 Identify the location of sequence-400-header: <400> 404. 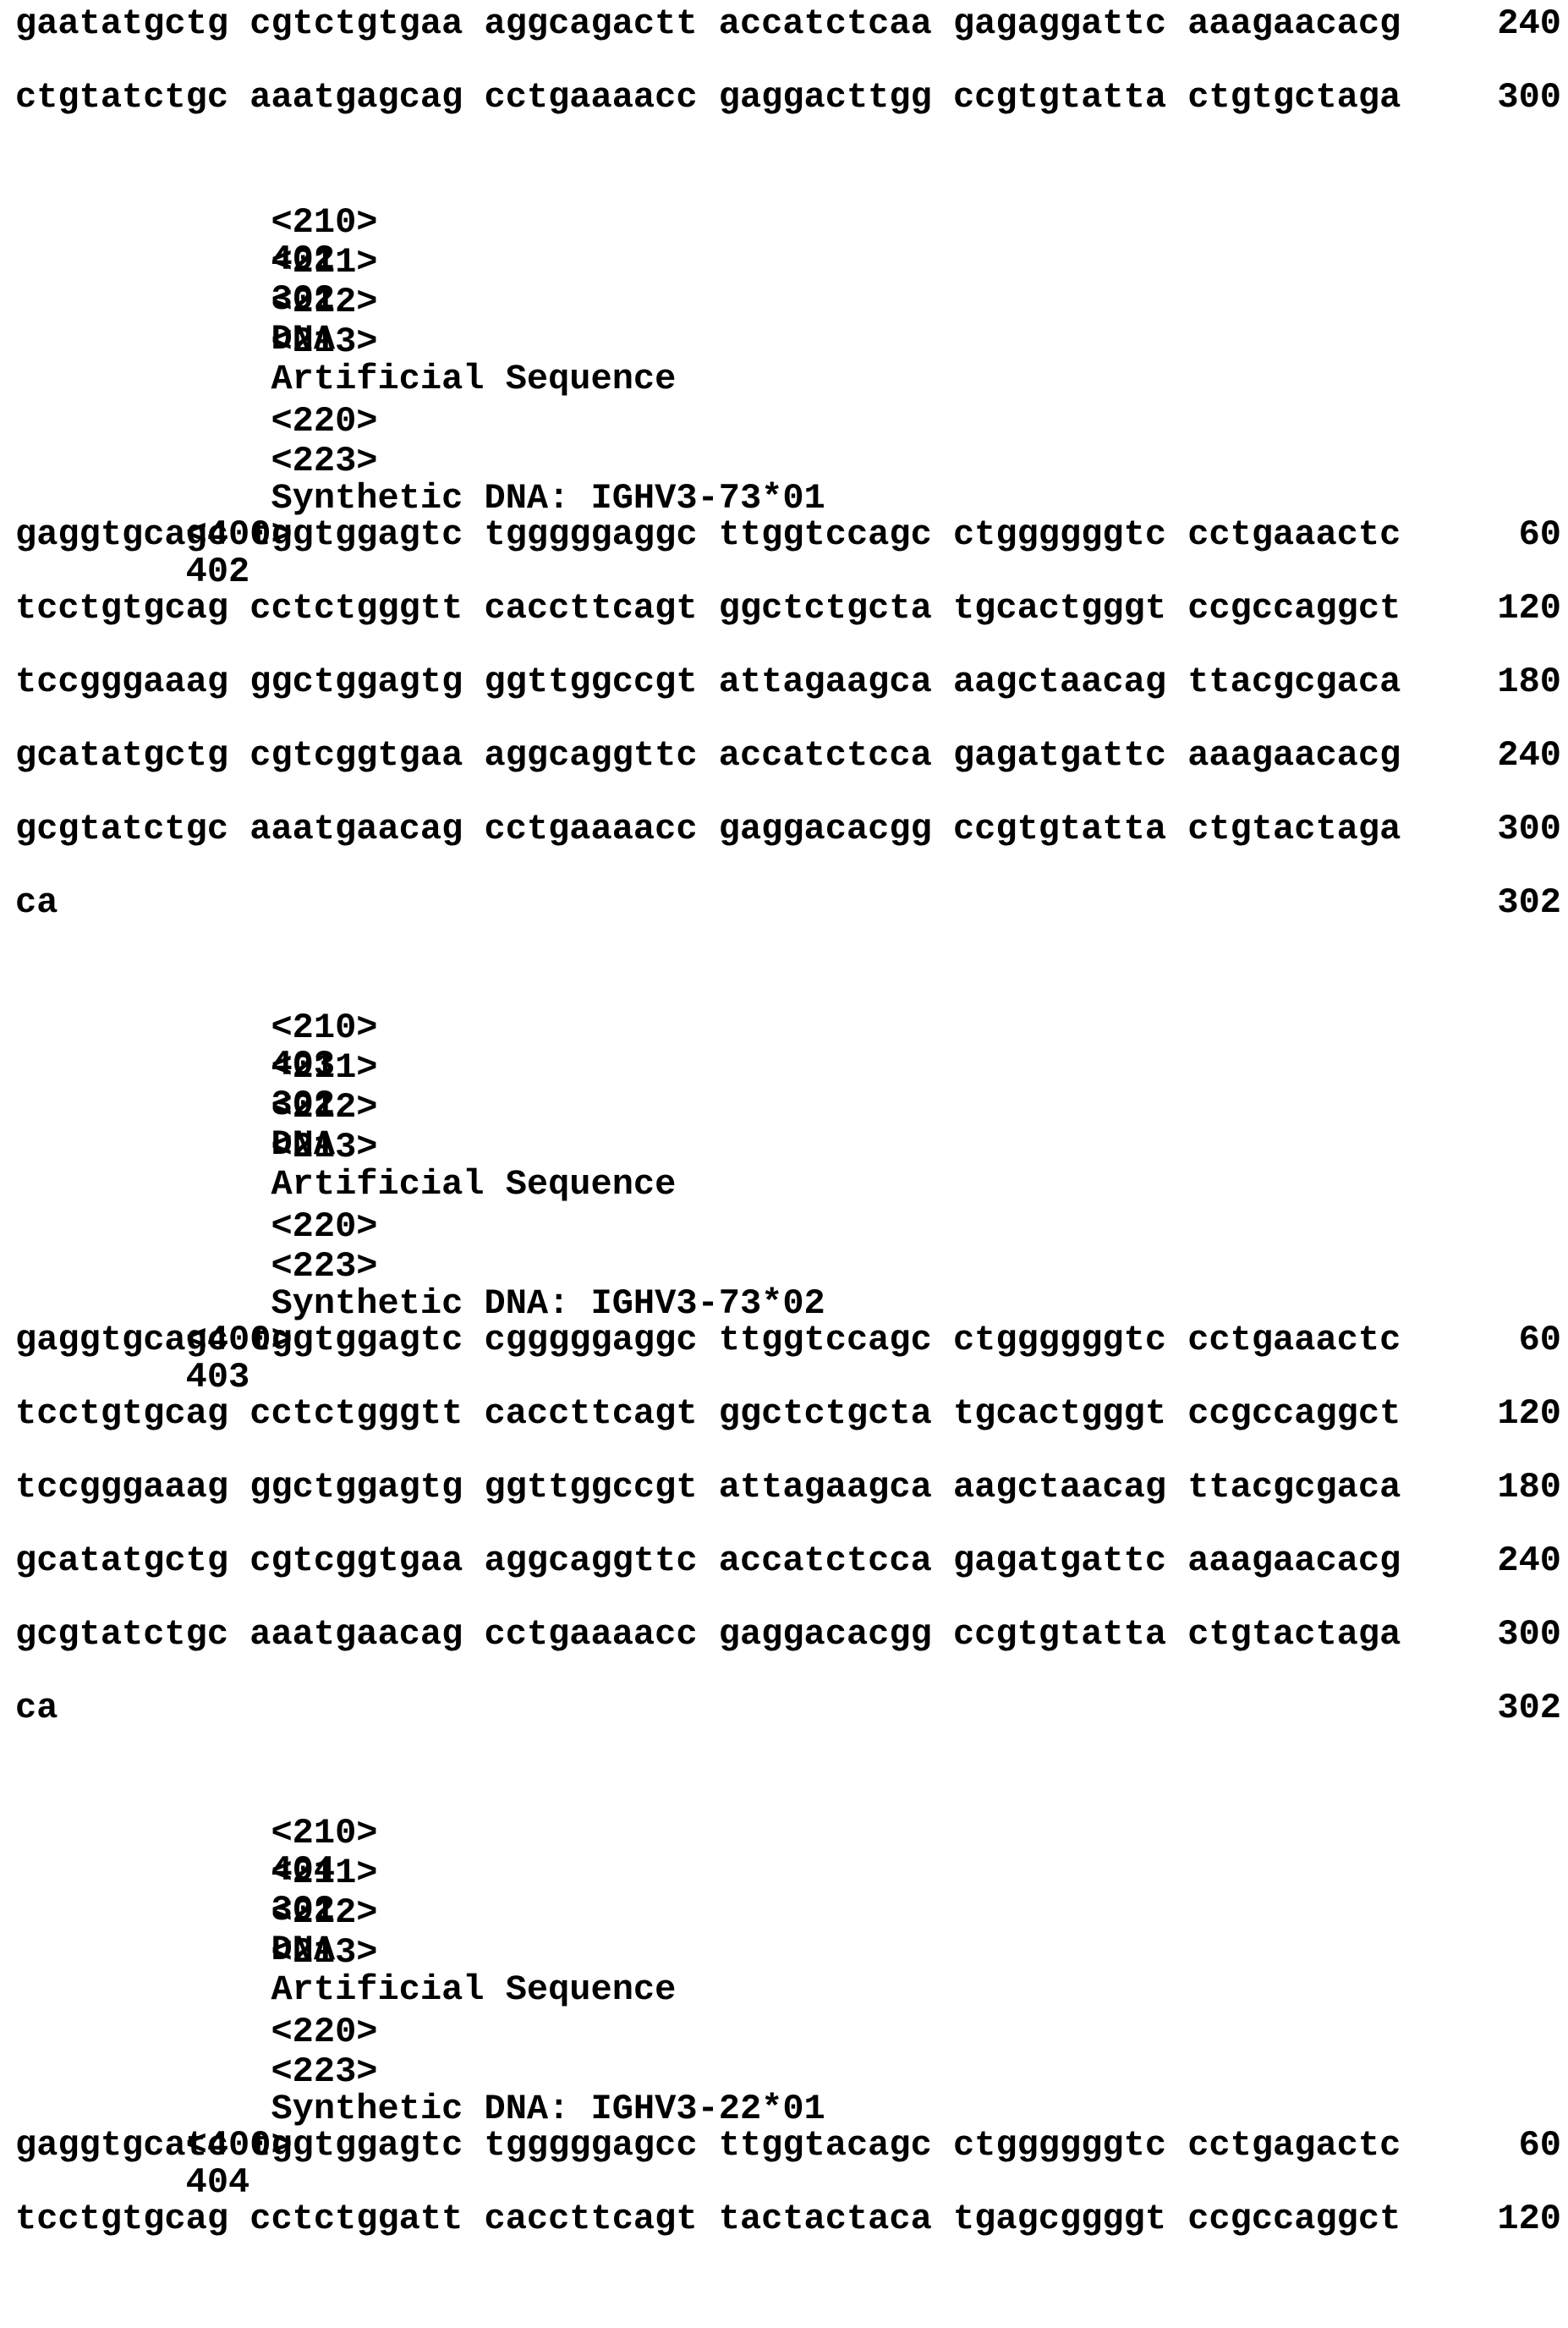
(788, 2145).